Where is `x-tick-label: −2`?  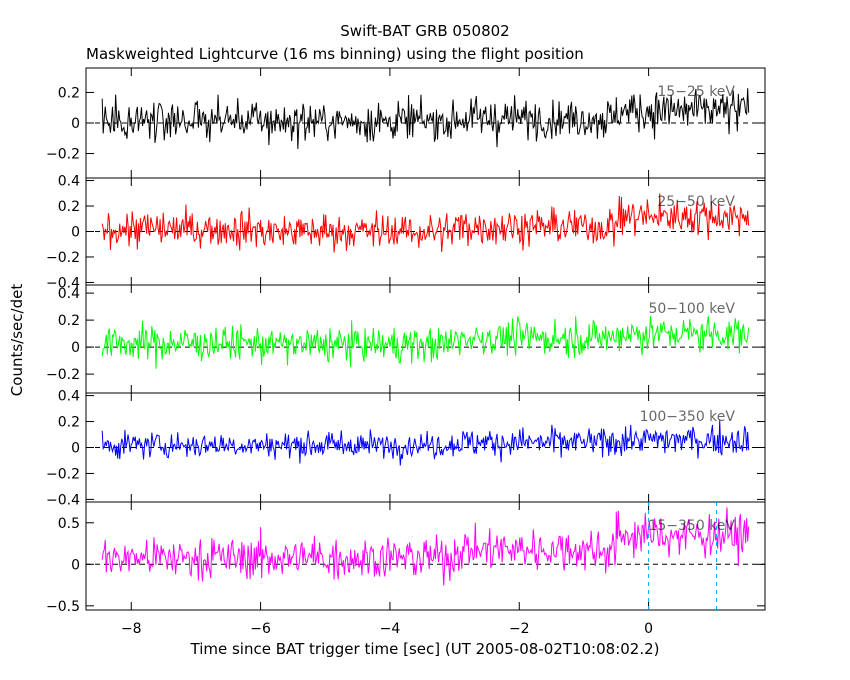
x-tick-label: −2 is located at coordinates (519, 629).